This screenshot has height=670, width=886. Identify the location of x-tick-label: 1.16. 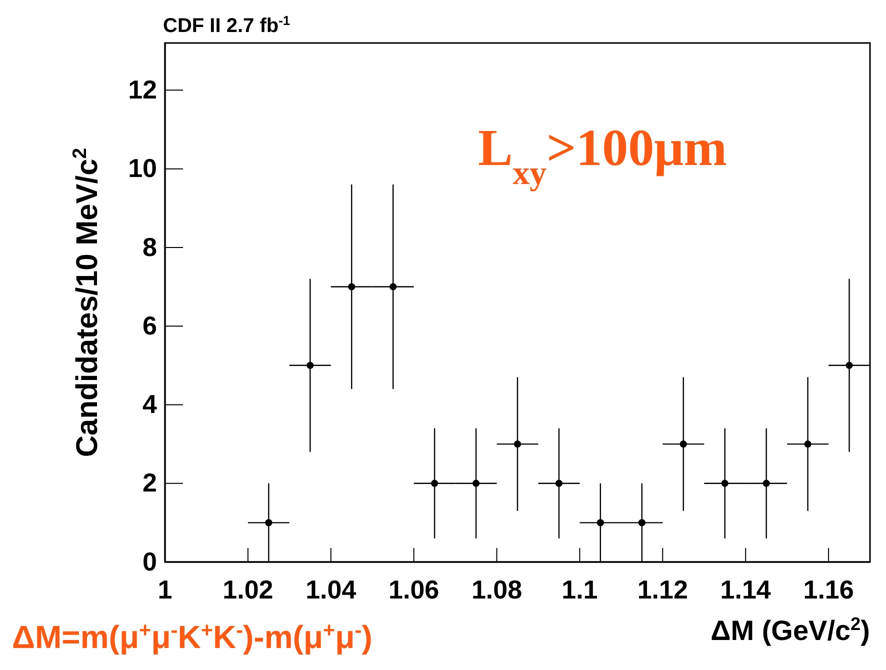
(828, 589).